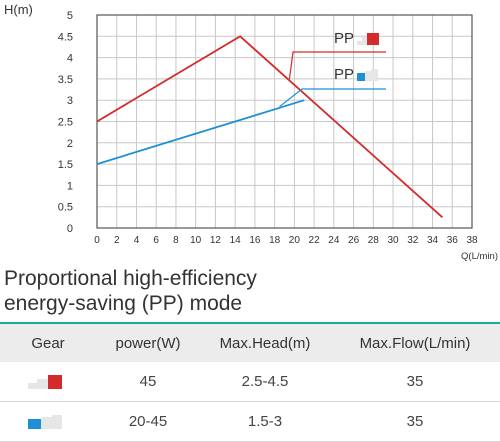 Image resolution: width=500 pixels, height=442 pixels. Describe the element at coordinates (97, 240) in the screenshot. I see `x-tick-label: 0` at that location.